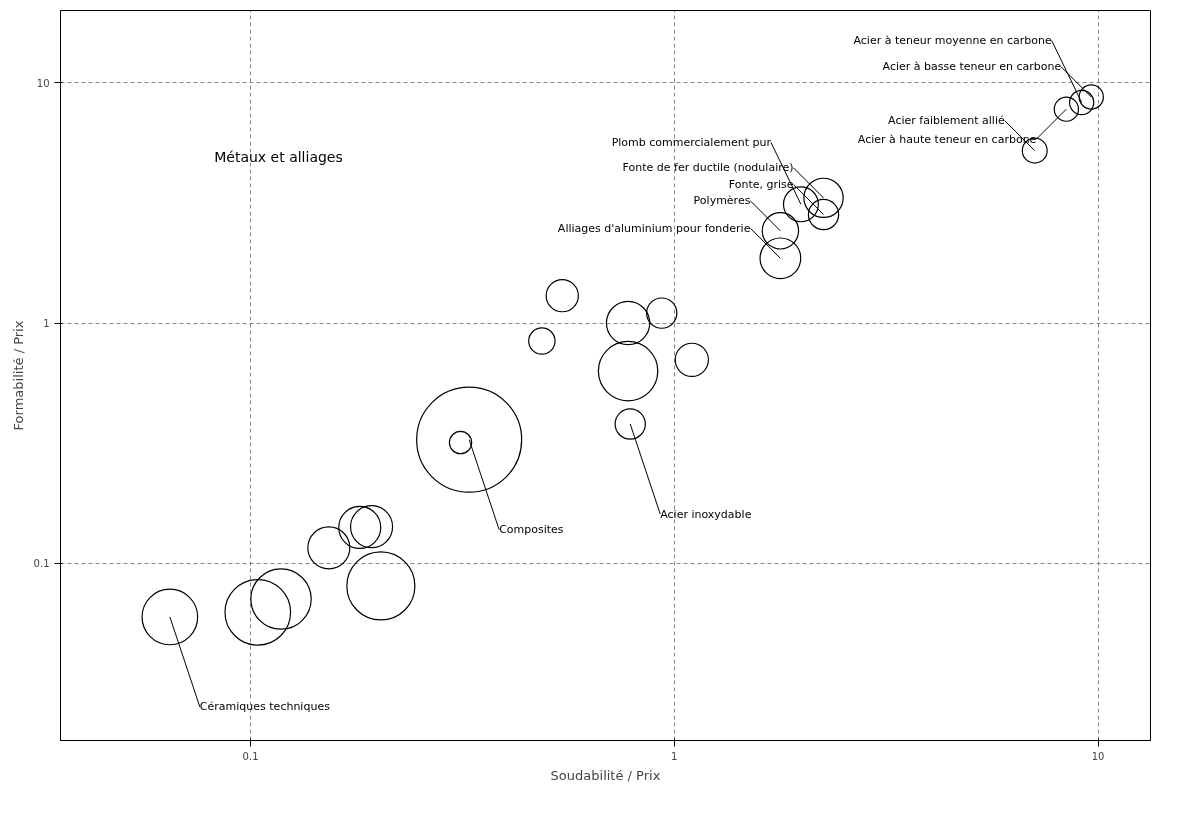  Describe the element at coordinates (972, 67) in the screenshot. I see `annotation: Acier à basse teneur en carbone` at that location.